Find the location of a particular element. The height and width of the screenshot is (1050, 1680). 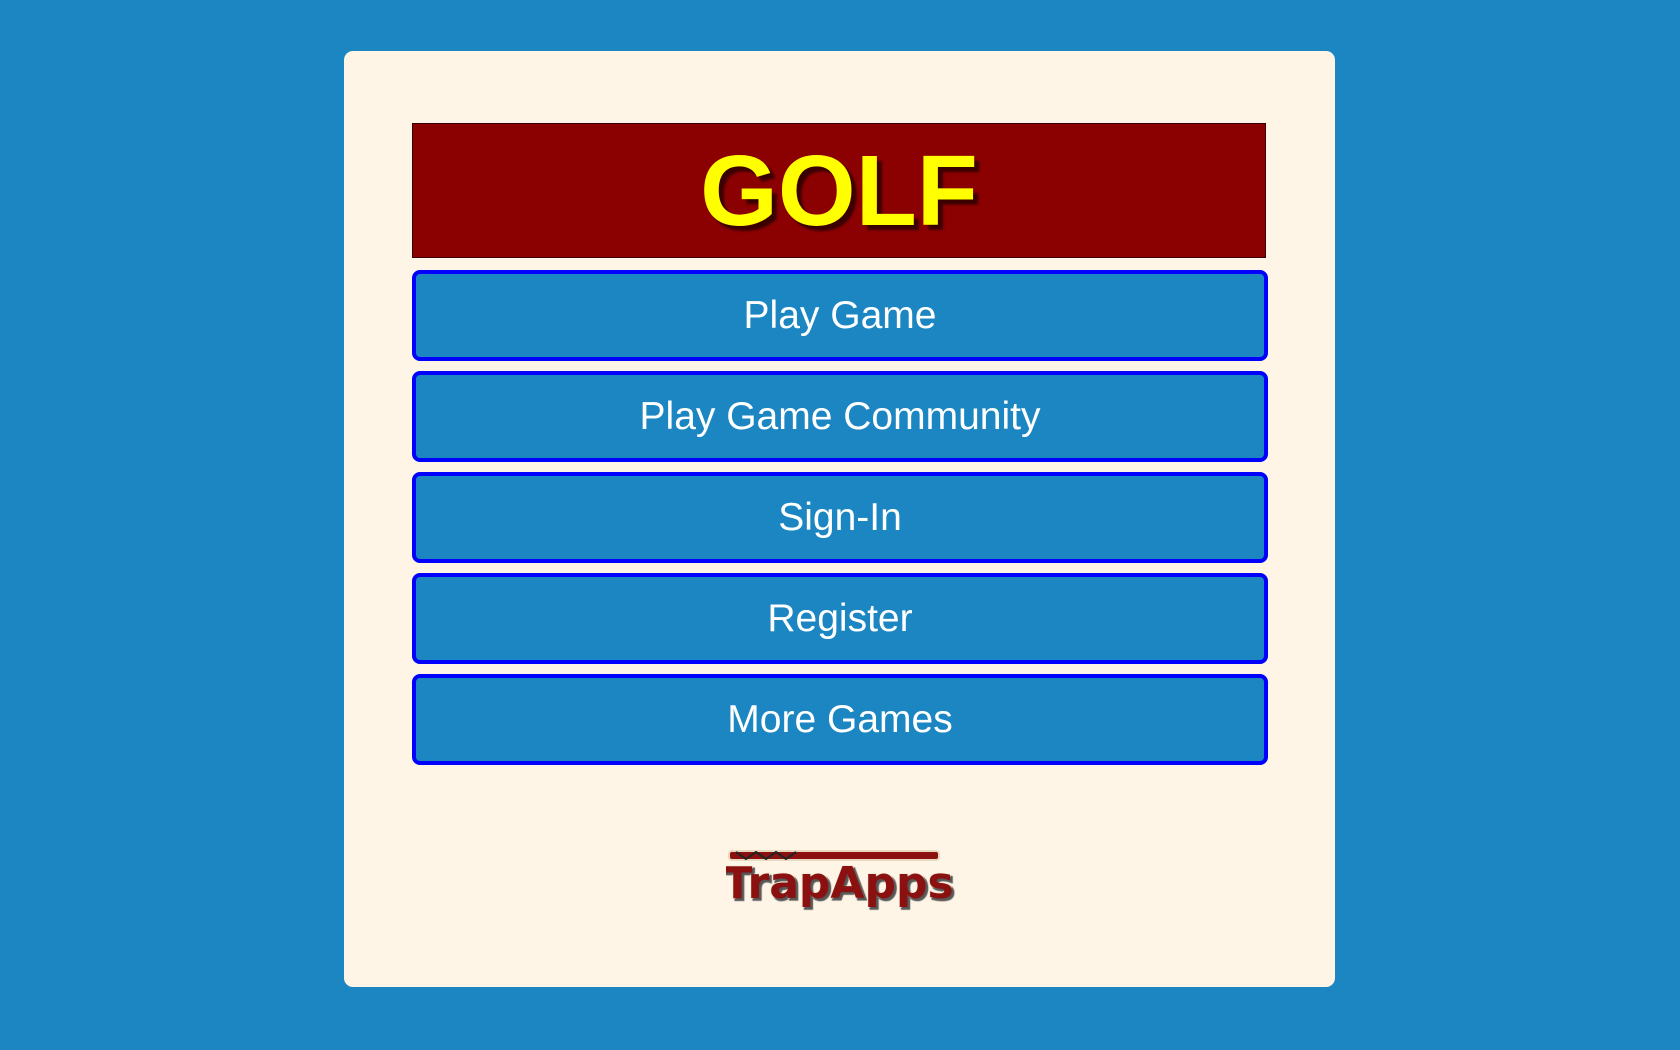

play-game-button: Play Game is located at coordinates (840, 315).